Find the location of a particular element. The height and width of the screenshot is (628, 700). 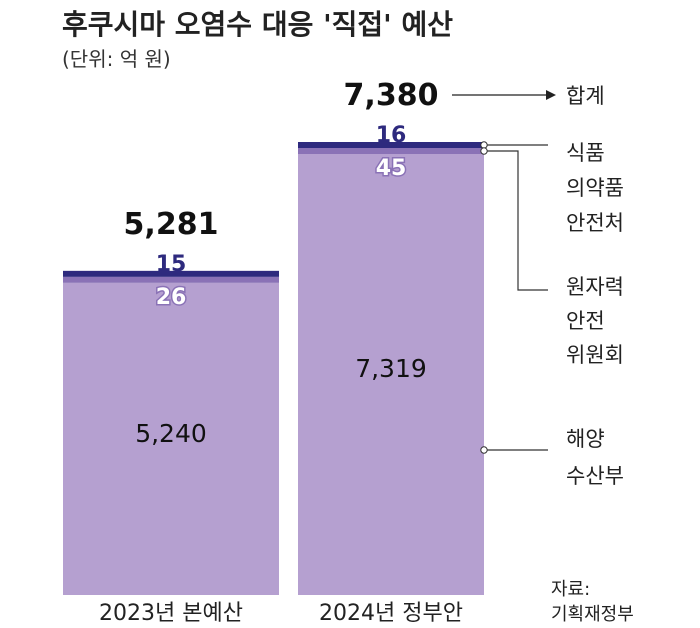

nssc-leader-line is located at coordinates (517, 220).